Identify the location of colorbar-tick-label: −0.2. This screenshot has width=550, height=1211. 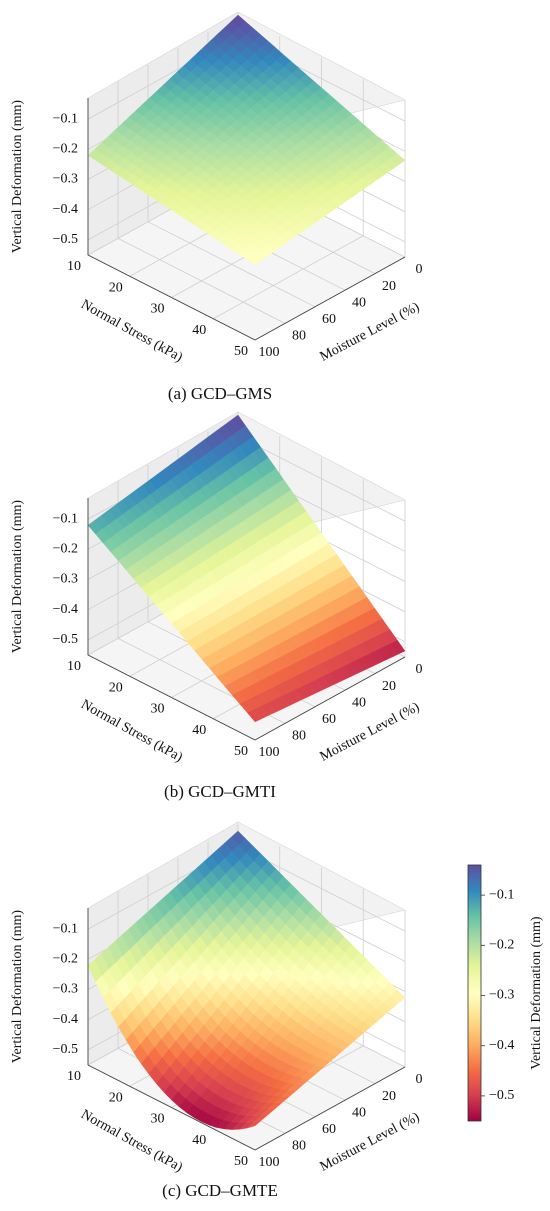
(501, 945).